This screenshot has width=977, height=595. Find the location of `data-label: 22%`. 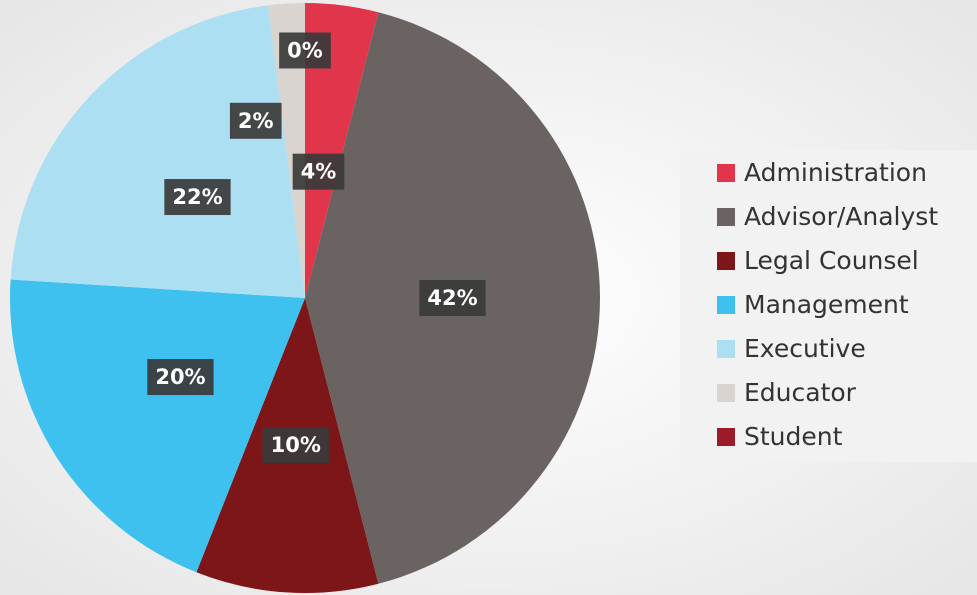

data-label: 22% is located at coordinates (197, 197).